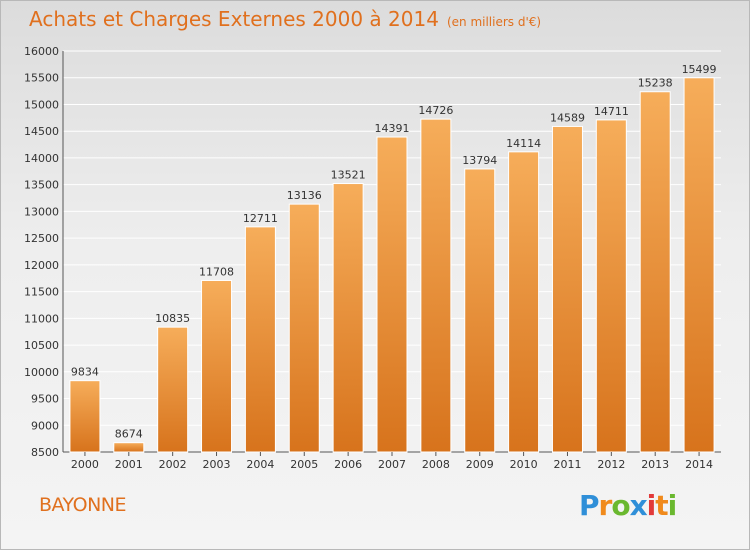  What do you see at coordinates (436, 464) in the screenshot?
I see `x-tick-label: 2008` at bounding box center [436, 464].